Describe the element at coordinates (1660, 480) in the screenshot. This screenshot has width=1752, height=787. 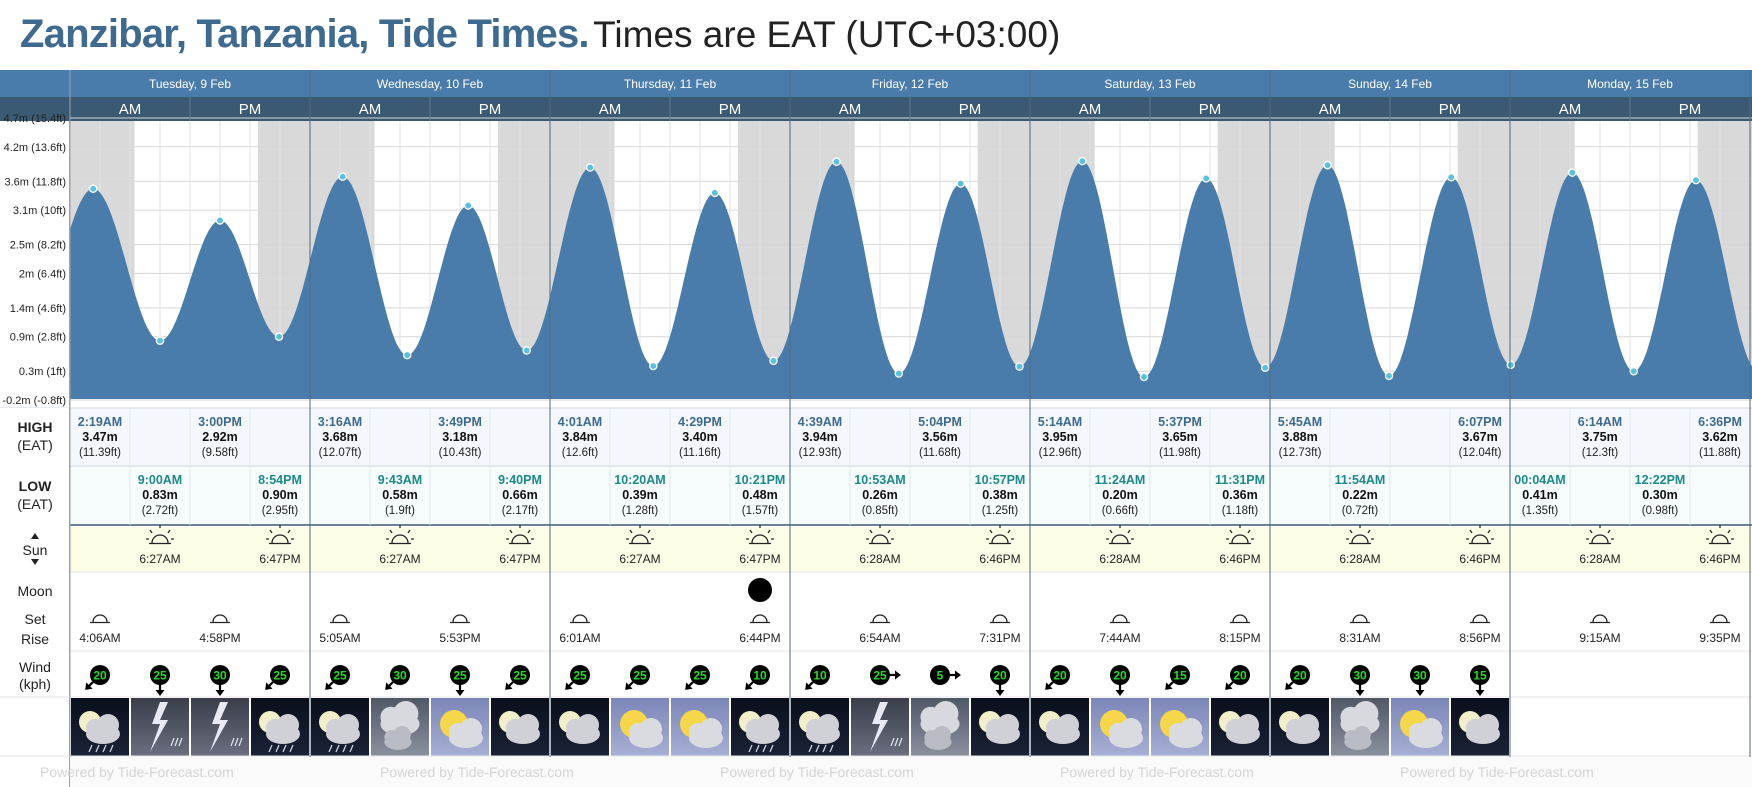
I see `low-tide-time: 12:22PM` at that location.